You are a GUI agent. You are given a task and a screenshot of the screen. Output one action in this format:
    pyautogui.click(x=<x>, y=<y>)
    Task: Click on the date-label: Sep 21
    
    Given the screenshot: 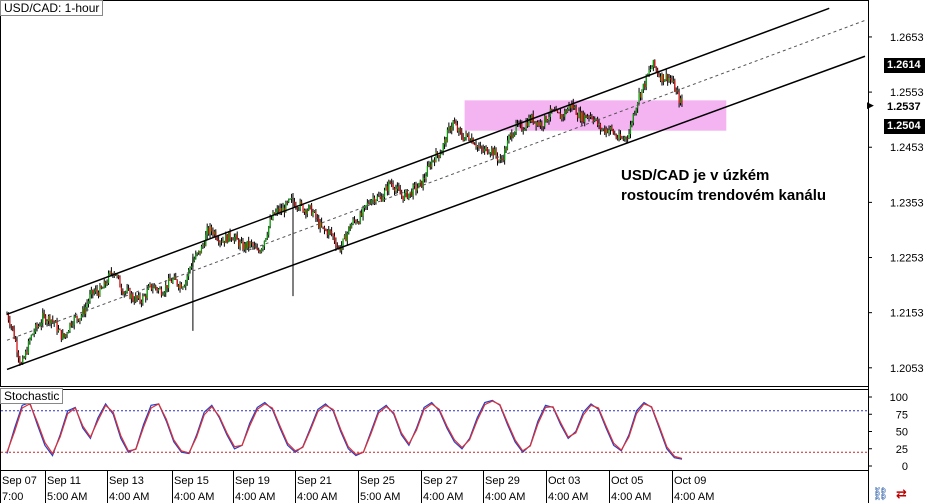 What is the action you would take?
    pyautogui.click(x=314, y=481)
    